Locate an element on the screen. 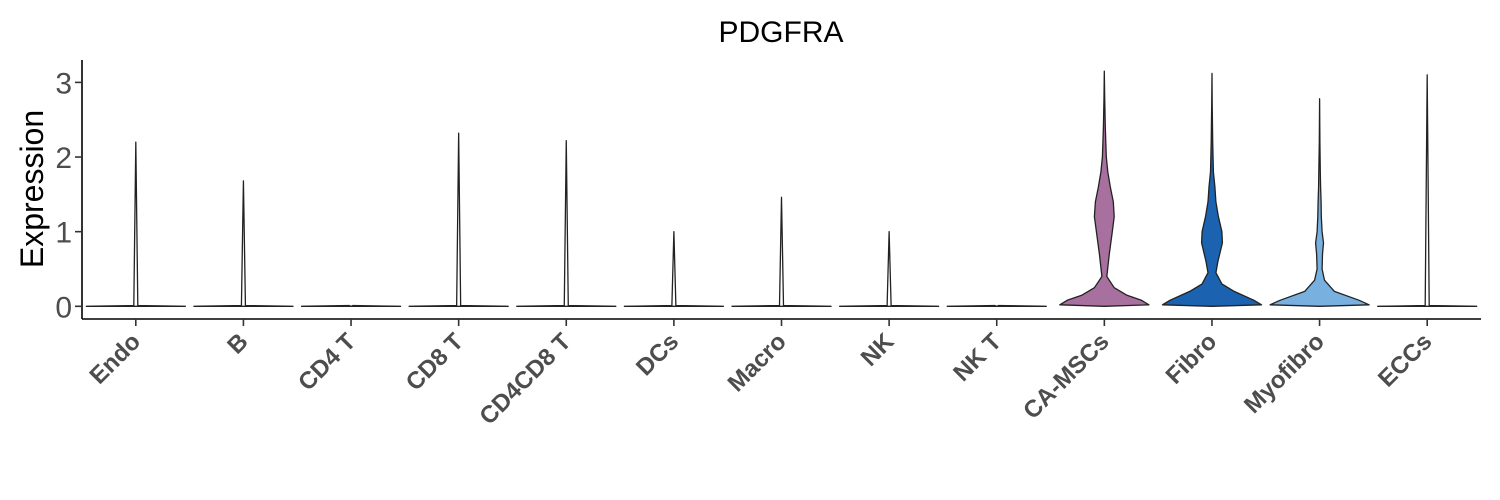  y-axis: 0 1 2 3 is located at coordinates (69, 192).